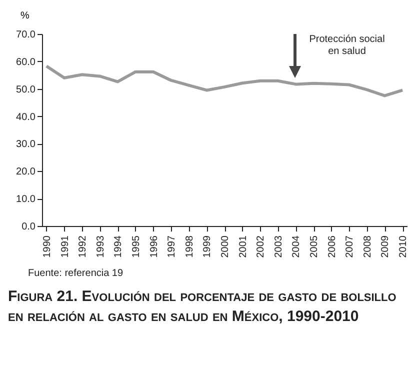 Image resolution: width=416 pixels, height=378 pixels. I want to click on y-tick-label: 30.0, so click(26, 144).